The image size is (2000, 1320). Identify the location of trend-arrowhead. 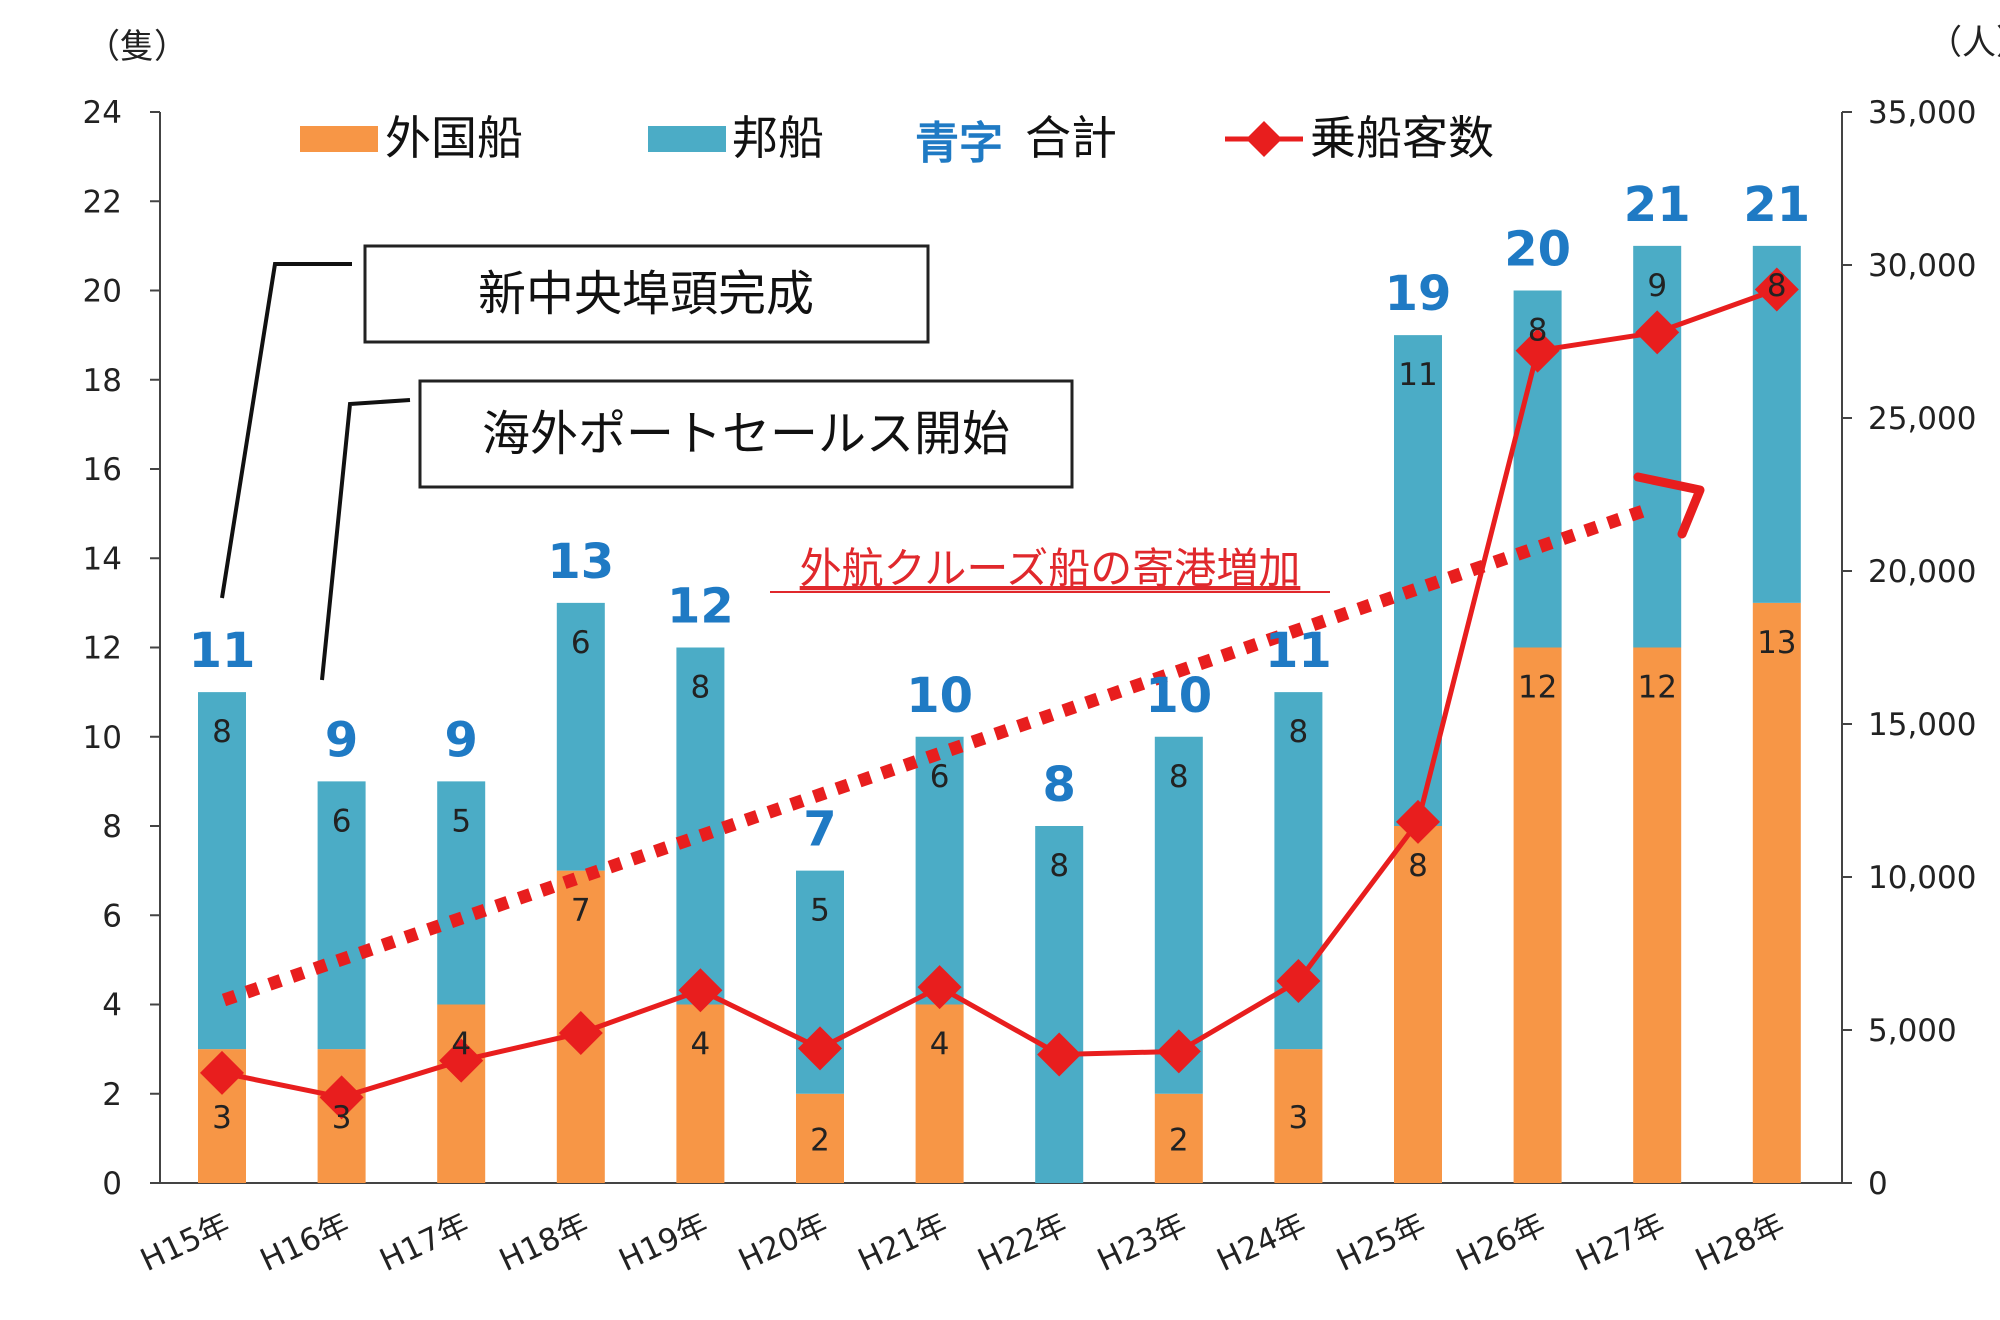
(1669, 505).